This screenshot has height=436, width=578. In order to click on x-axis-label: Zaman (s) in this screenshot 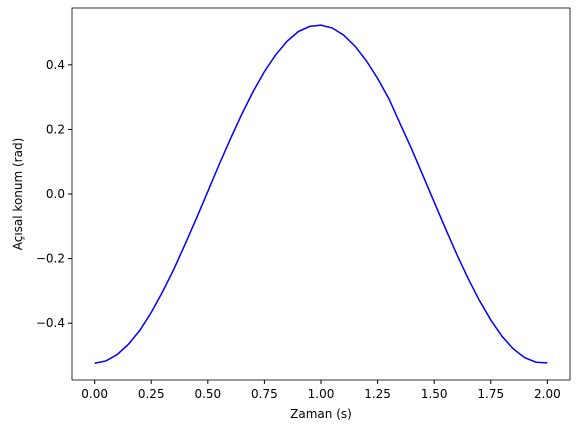, I will do `click(321, 414)`.